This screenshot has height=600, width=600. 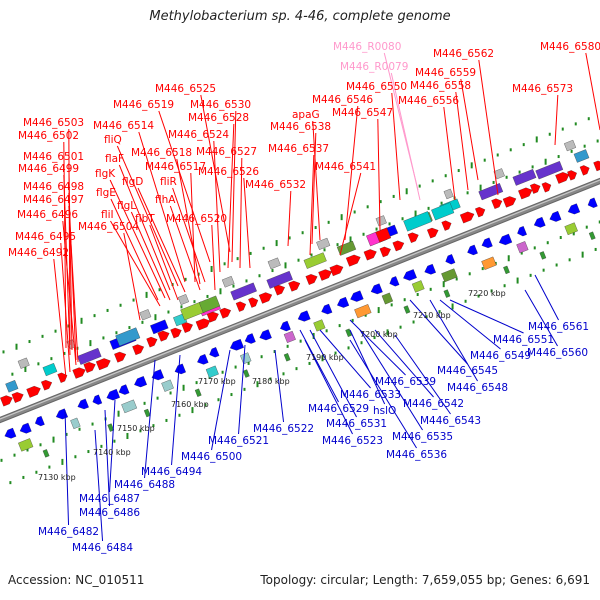 What do you see at coordinates (48, 169) in the screenshot?
I see `gene-label: M446_6499` at bounding box center [48, 169].